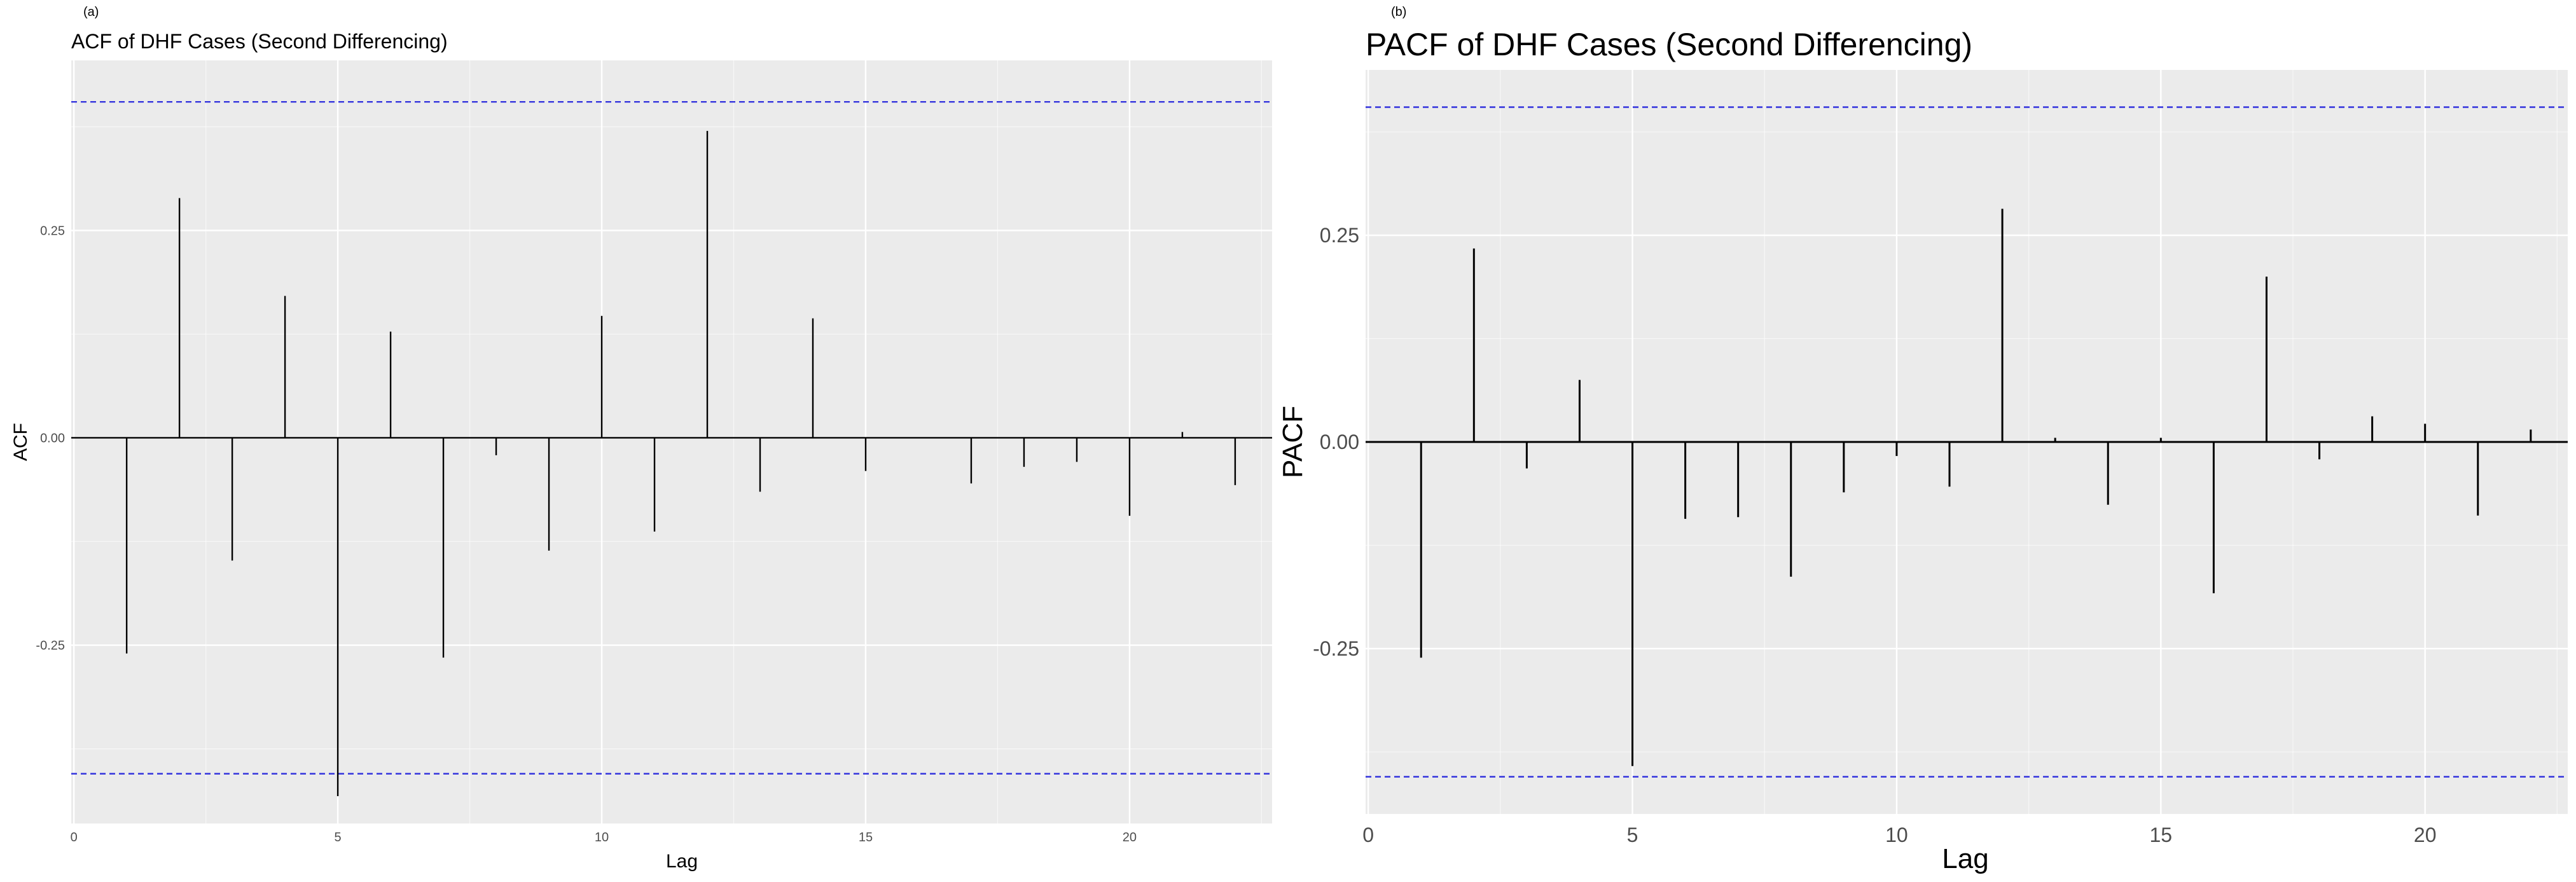 This screenshot has height=882, width=2576. What do you see at coordinates (91, 12) in the screenshot?
I see `acf-panel-label: (a)` at bounding box center [91, 12].